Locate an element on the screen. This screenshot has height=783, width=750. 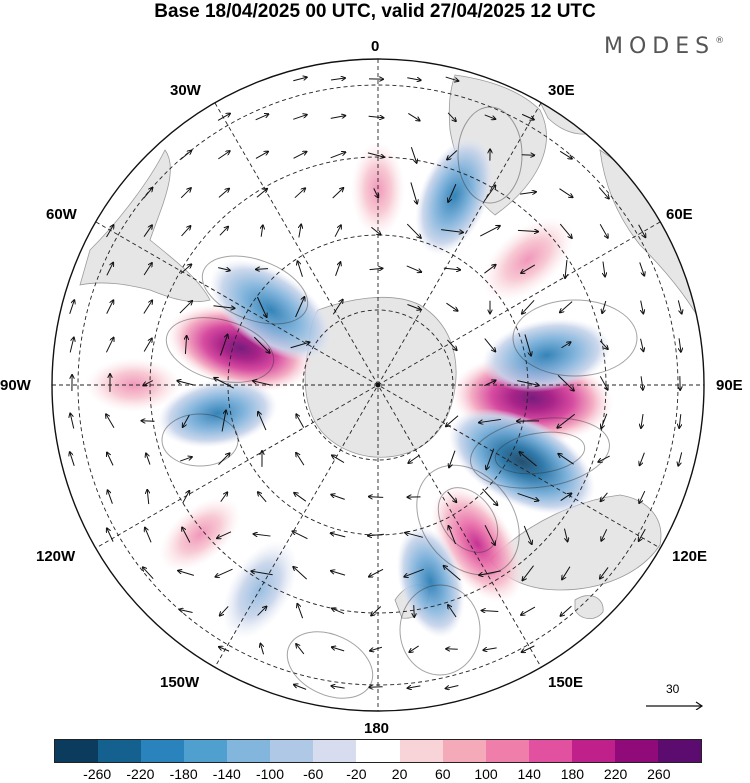
lon-label-60w: 60W is located at coordinates (61, 214).